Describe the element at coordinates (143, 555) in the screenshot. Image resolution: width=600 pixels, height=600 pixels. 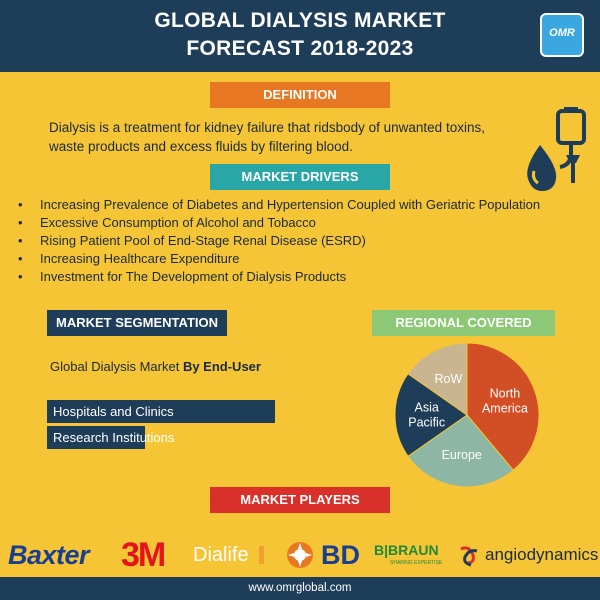
I see `3m-logo: 3M` at that location.